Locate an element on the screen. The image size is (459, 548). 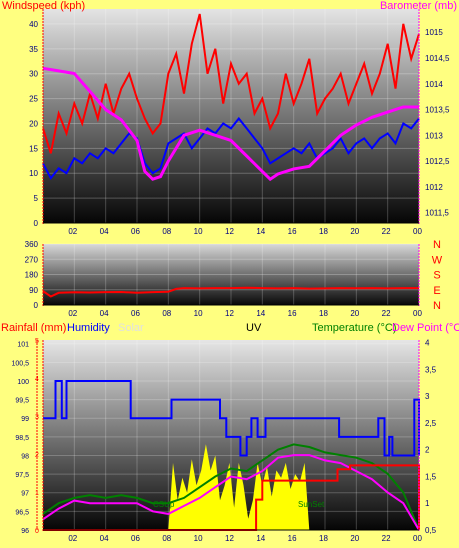
wind-y-tick-label: 40 is located at coordinates (33, 24).